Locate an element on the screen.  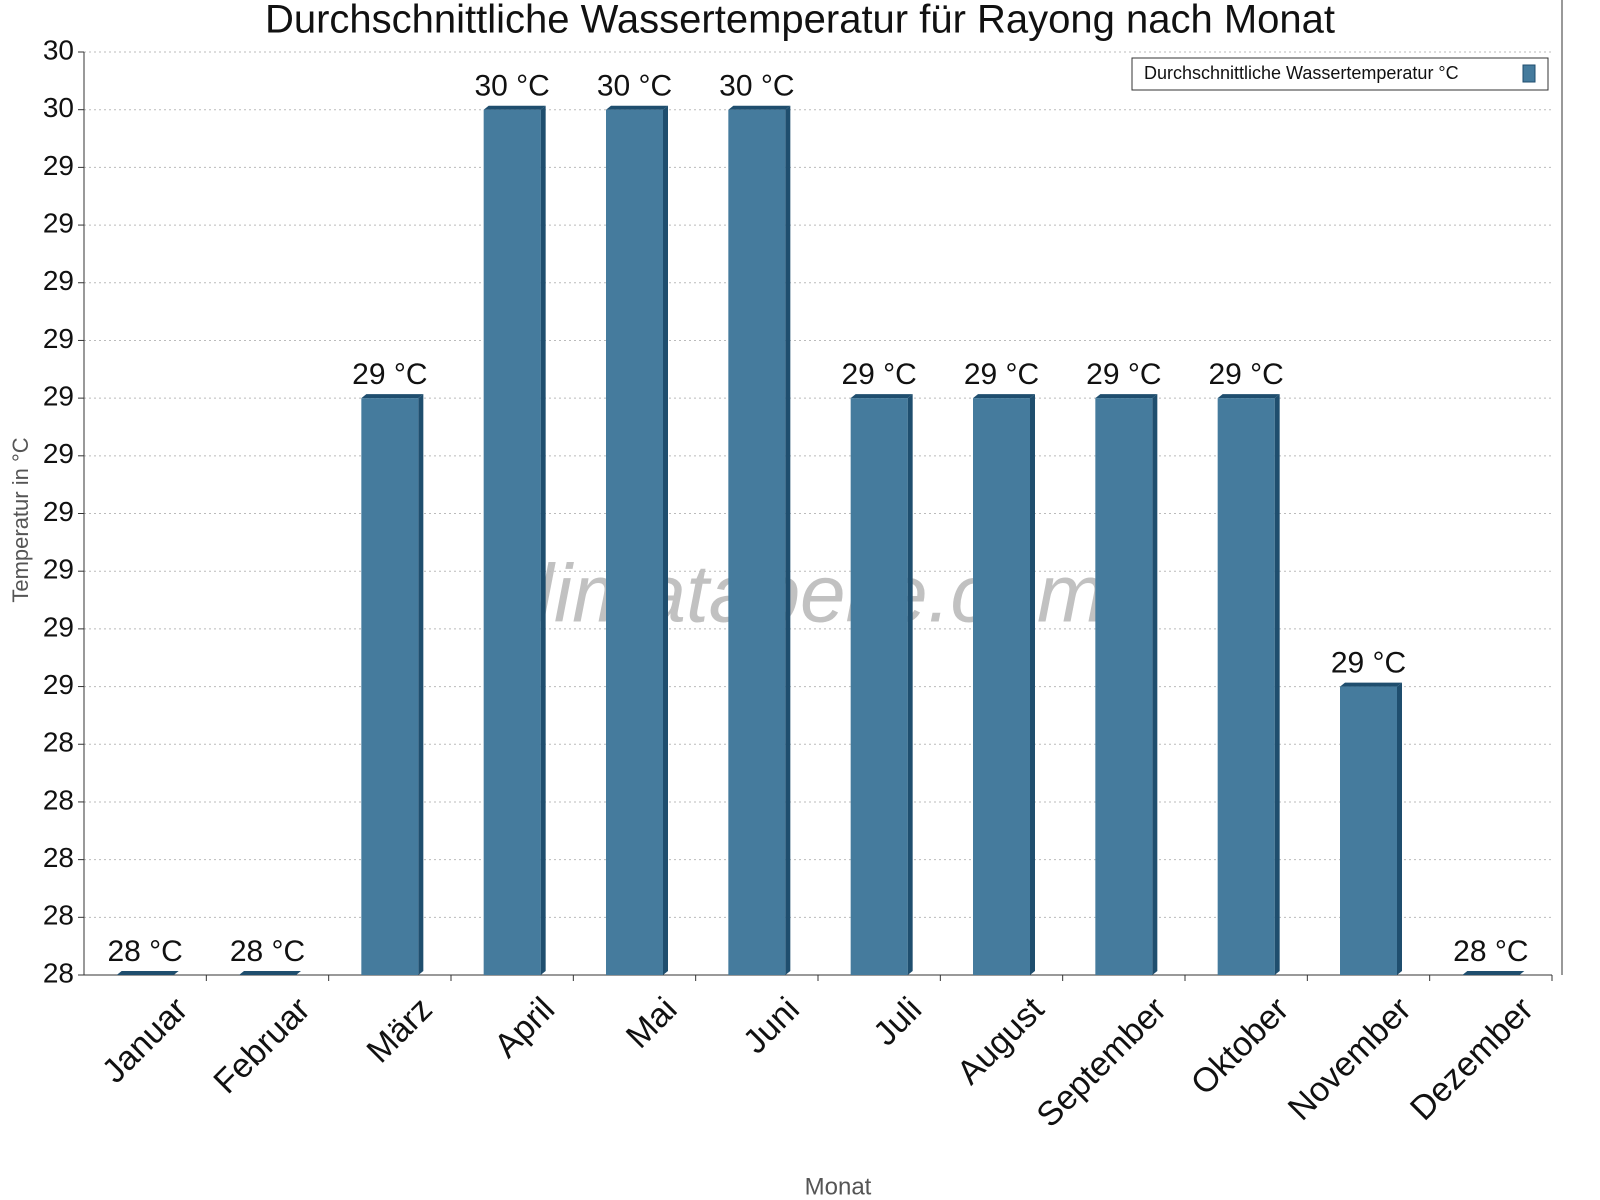
x-tick-label: November is located at coordinates (1350, 1059).